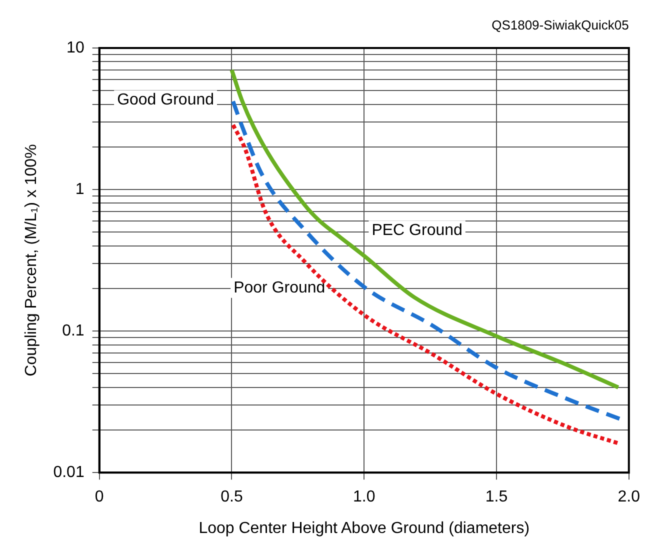  What do you see at coordinates (73, 331) in the screenshot?
I see `y-tick-label: 0.1` at bounding box center [73, 331].